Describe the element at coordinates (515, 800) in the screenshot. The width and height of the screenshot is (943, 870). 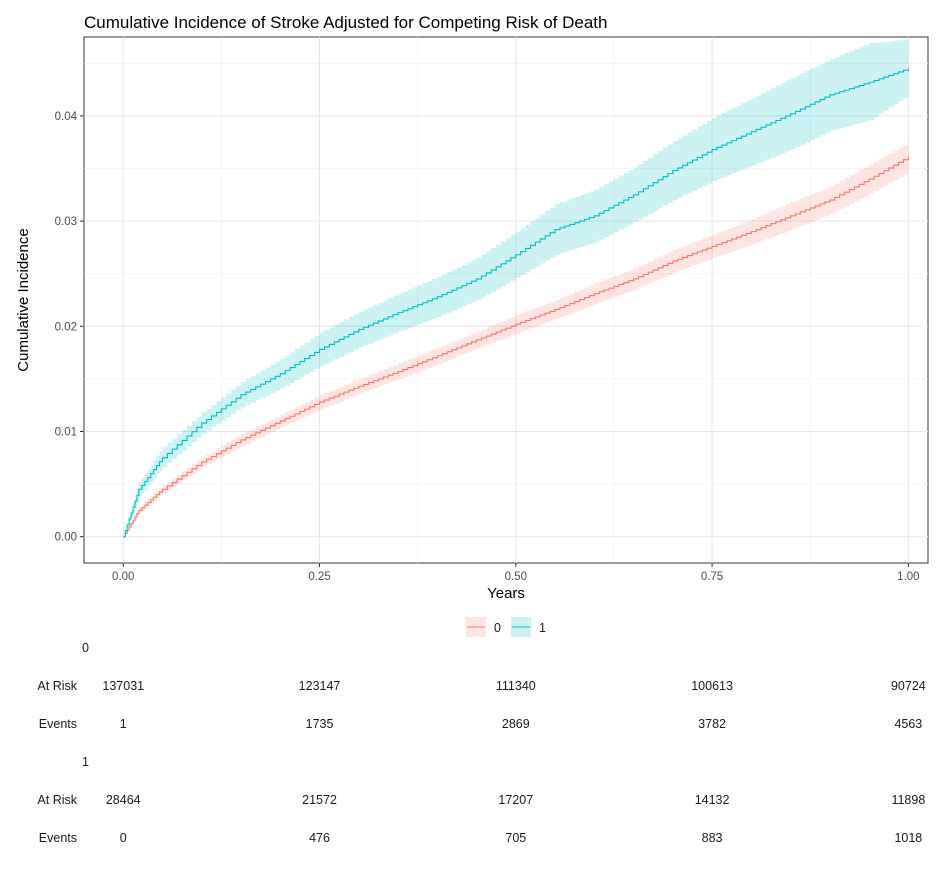
I see `risk-cell: 17207` at that location.